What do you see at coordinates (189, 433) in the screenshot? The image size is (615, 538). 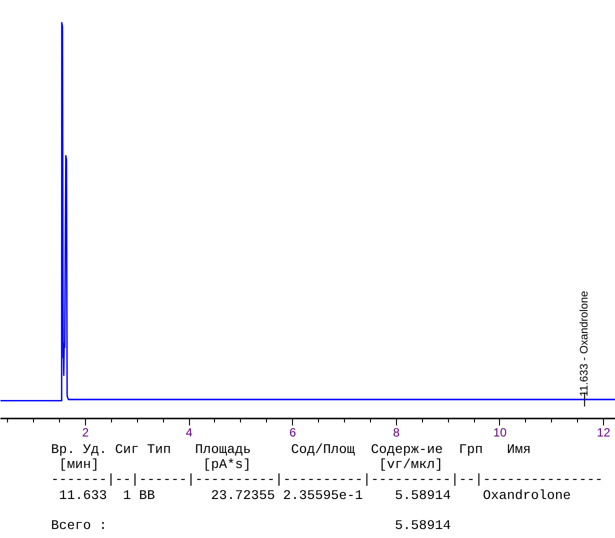 I see `x-tick-label: 4` at bounding box center [189, 433].